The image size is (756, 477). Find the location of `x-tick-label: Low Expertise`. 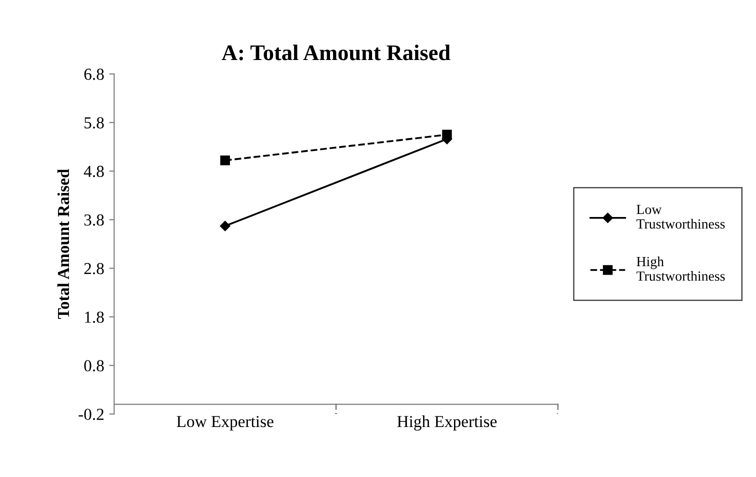

x-tick-label: Low Expertise is located at coordinates (225, 423).